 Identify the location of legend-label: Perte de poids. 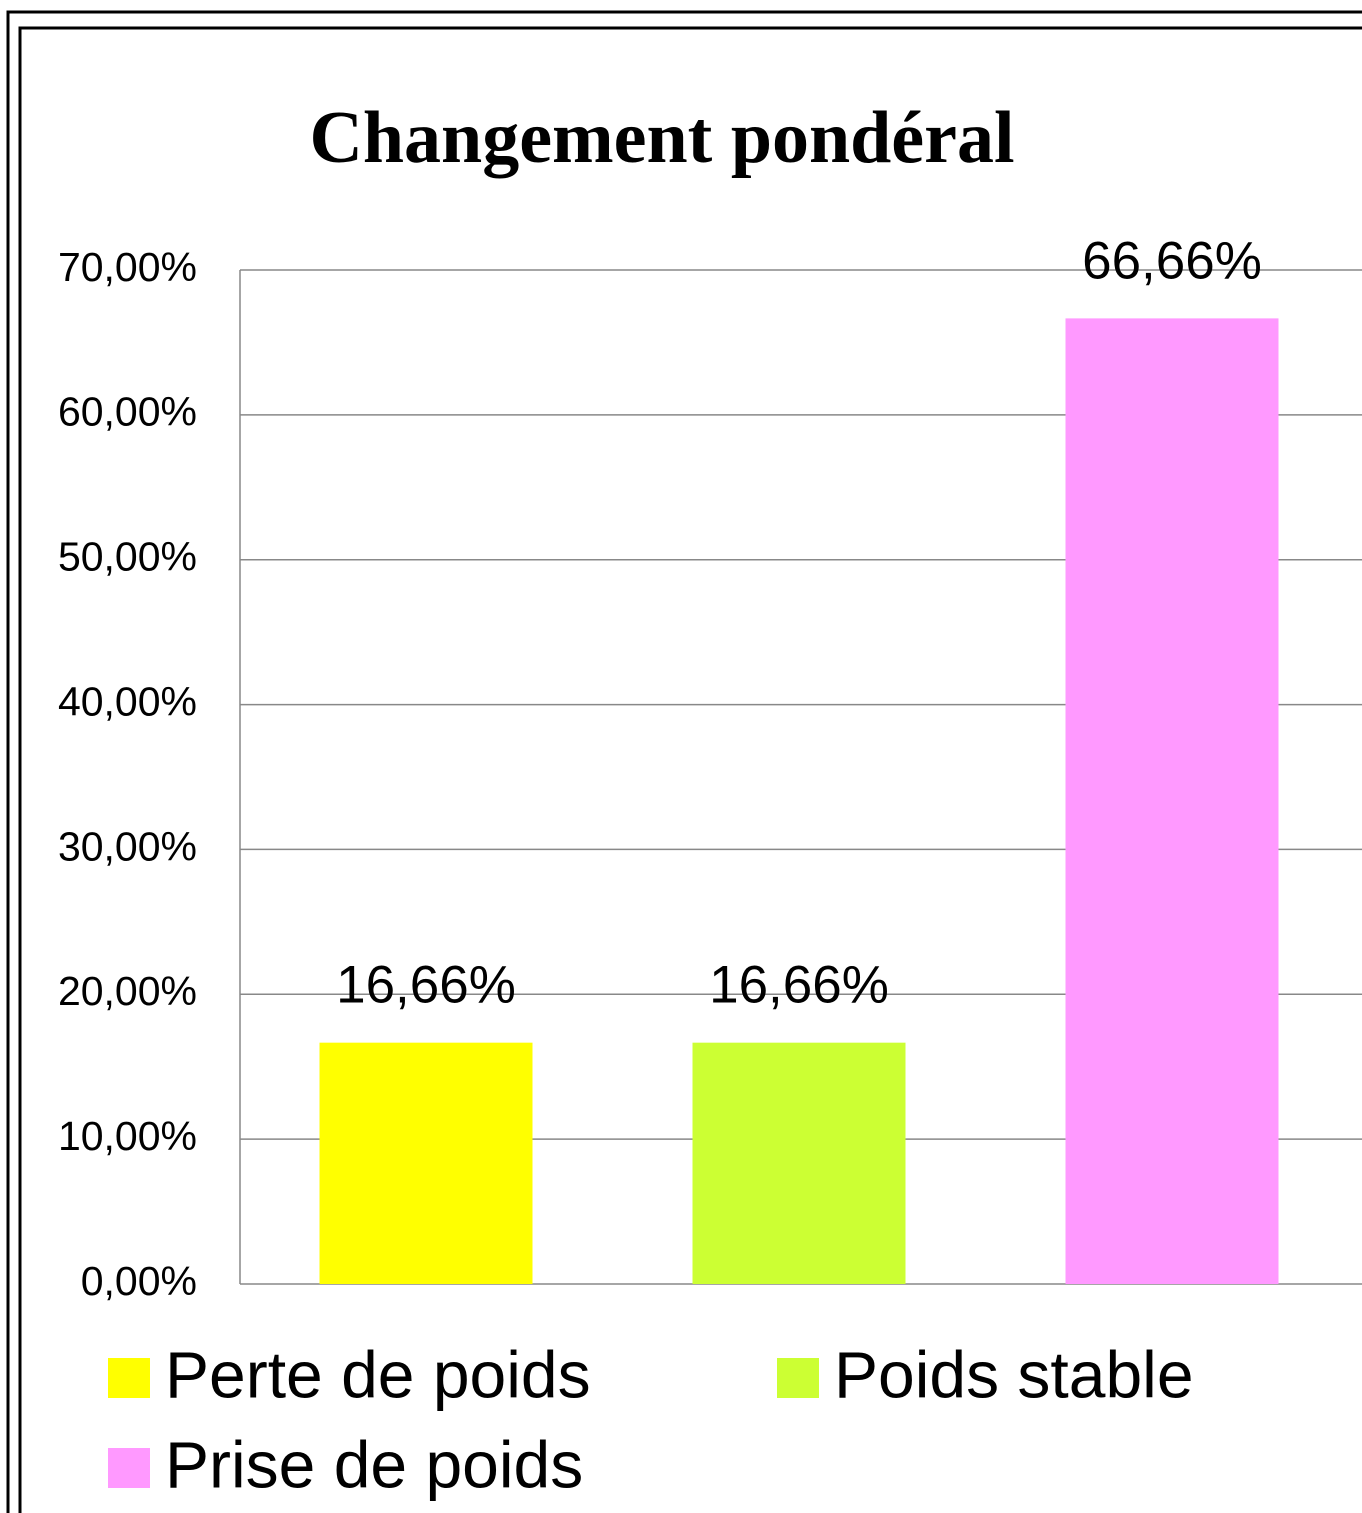
(378, 1374).